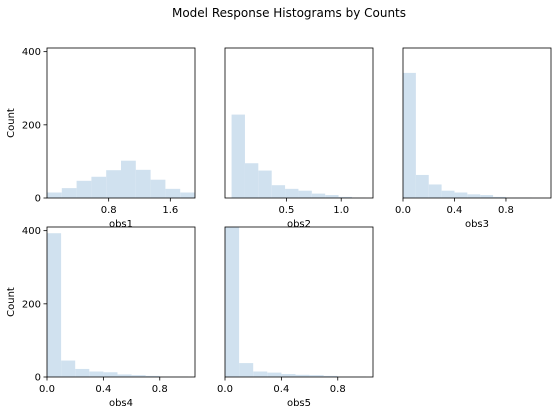 Image resolution: width=559 pixels, height=414 pixels. What do you see at coordinates (341, 210) in the screenshot?
I see `x-tick-label: 1.0` at bounding box center [341, 210].